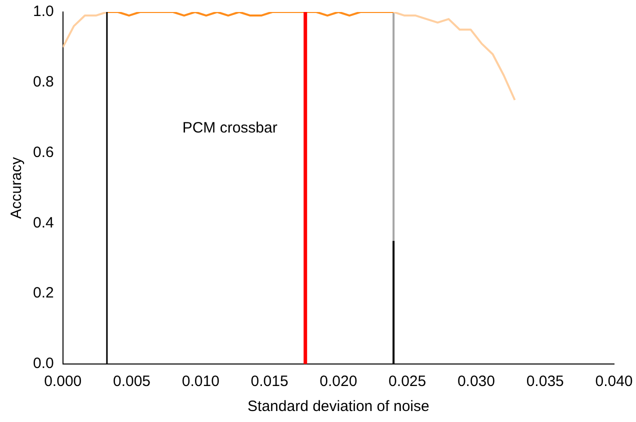 The image size is (636, 422). What do you see at coordinates (131, 381) in the screenshot?
I see `x-tick-label: 0.005` at bounding box center [131, 381].